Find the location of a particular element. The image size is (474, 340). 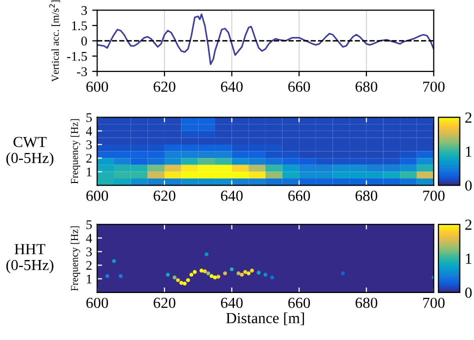

text: HHT (0-5Hz) is located at coordinates (30, 259).